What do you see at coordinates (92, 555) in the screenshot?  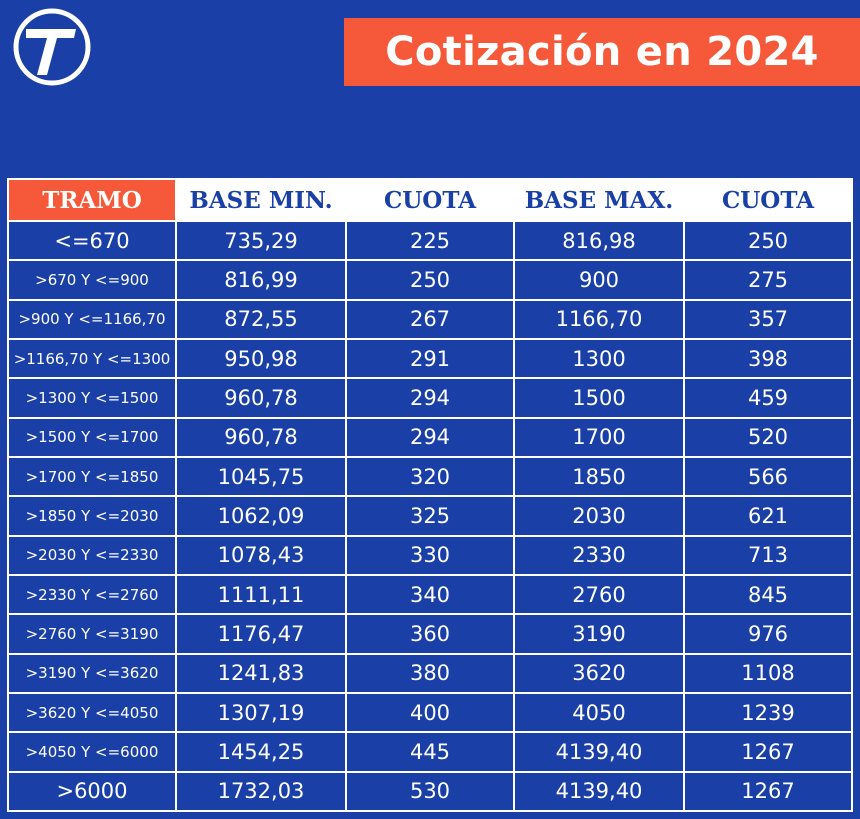 I see `cell-tramo: >2030 Y <=2330` at bounding box center [92, 555].